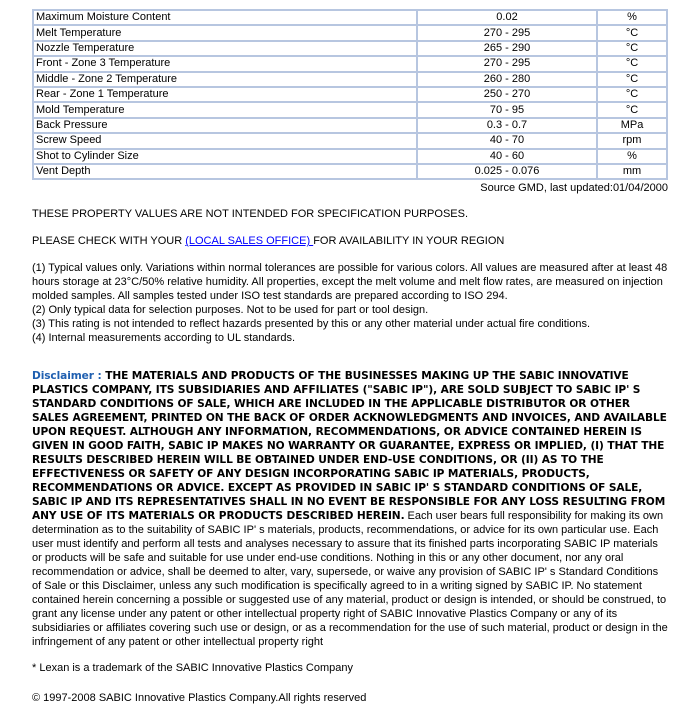  I want to click on table-row: Screw Speed 40 - 70 rpm, so click(350, 141).